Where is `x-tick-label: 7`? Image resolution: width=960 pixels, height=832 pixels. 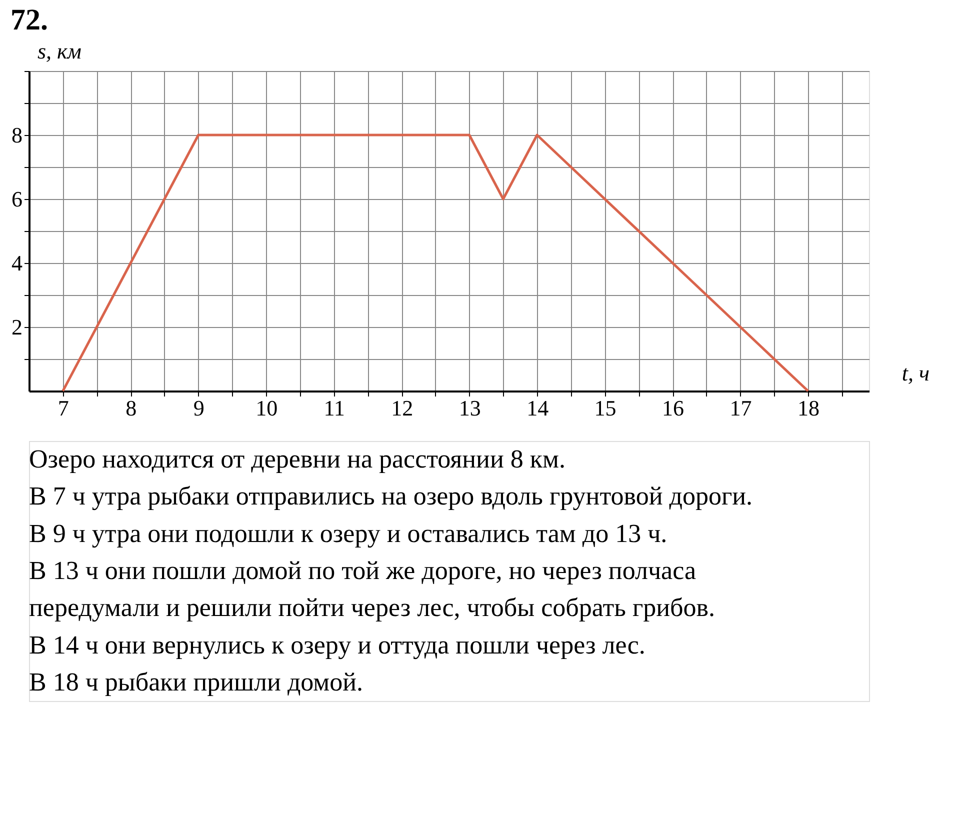
x-tick-label: 7 is located at coordinates (63, 408).